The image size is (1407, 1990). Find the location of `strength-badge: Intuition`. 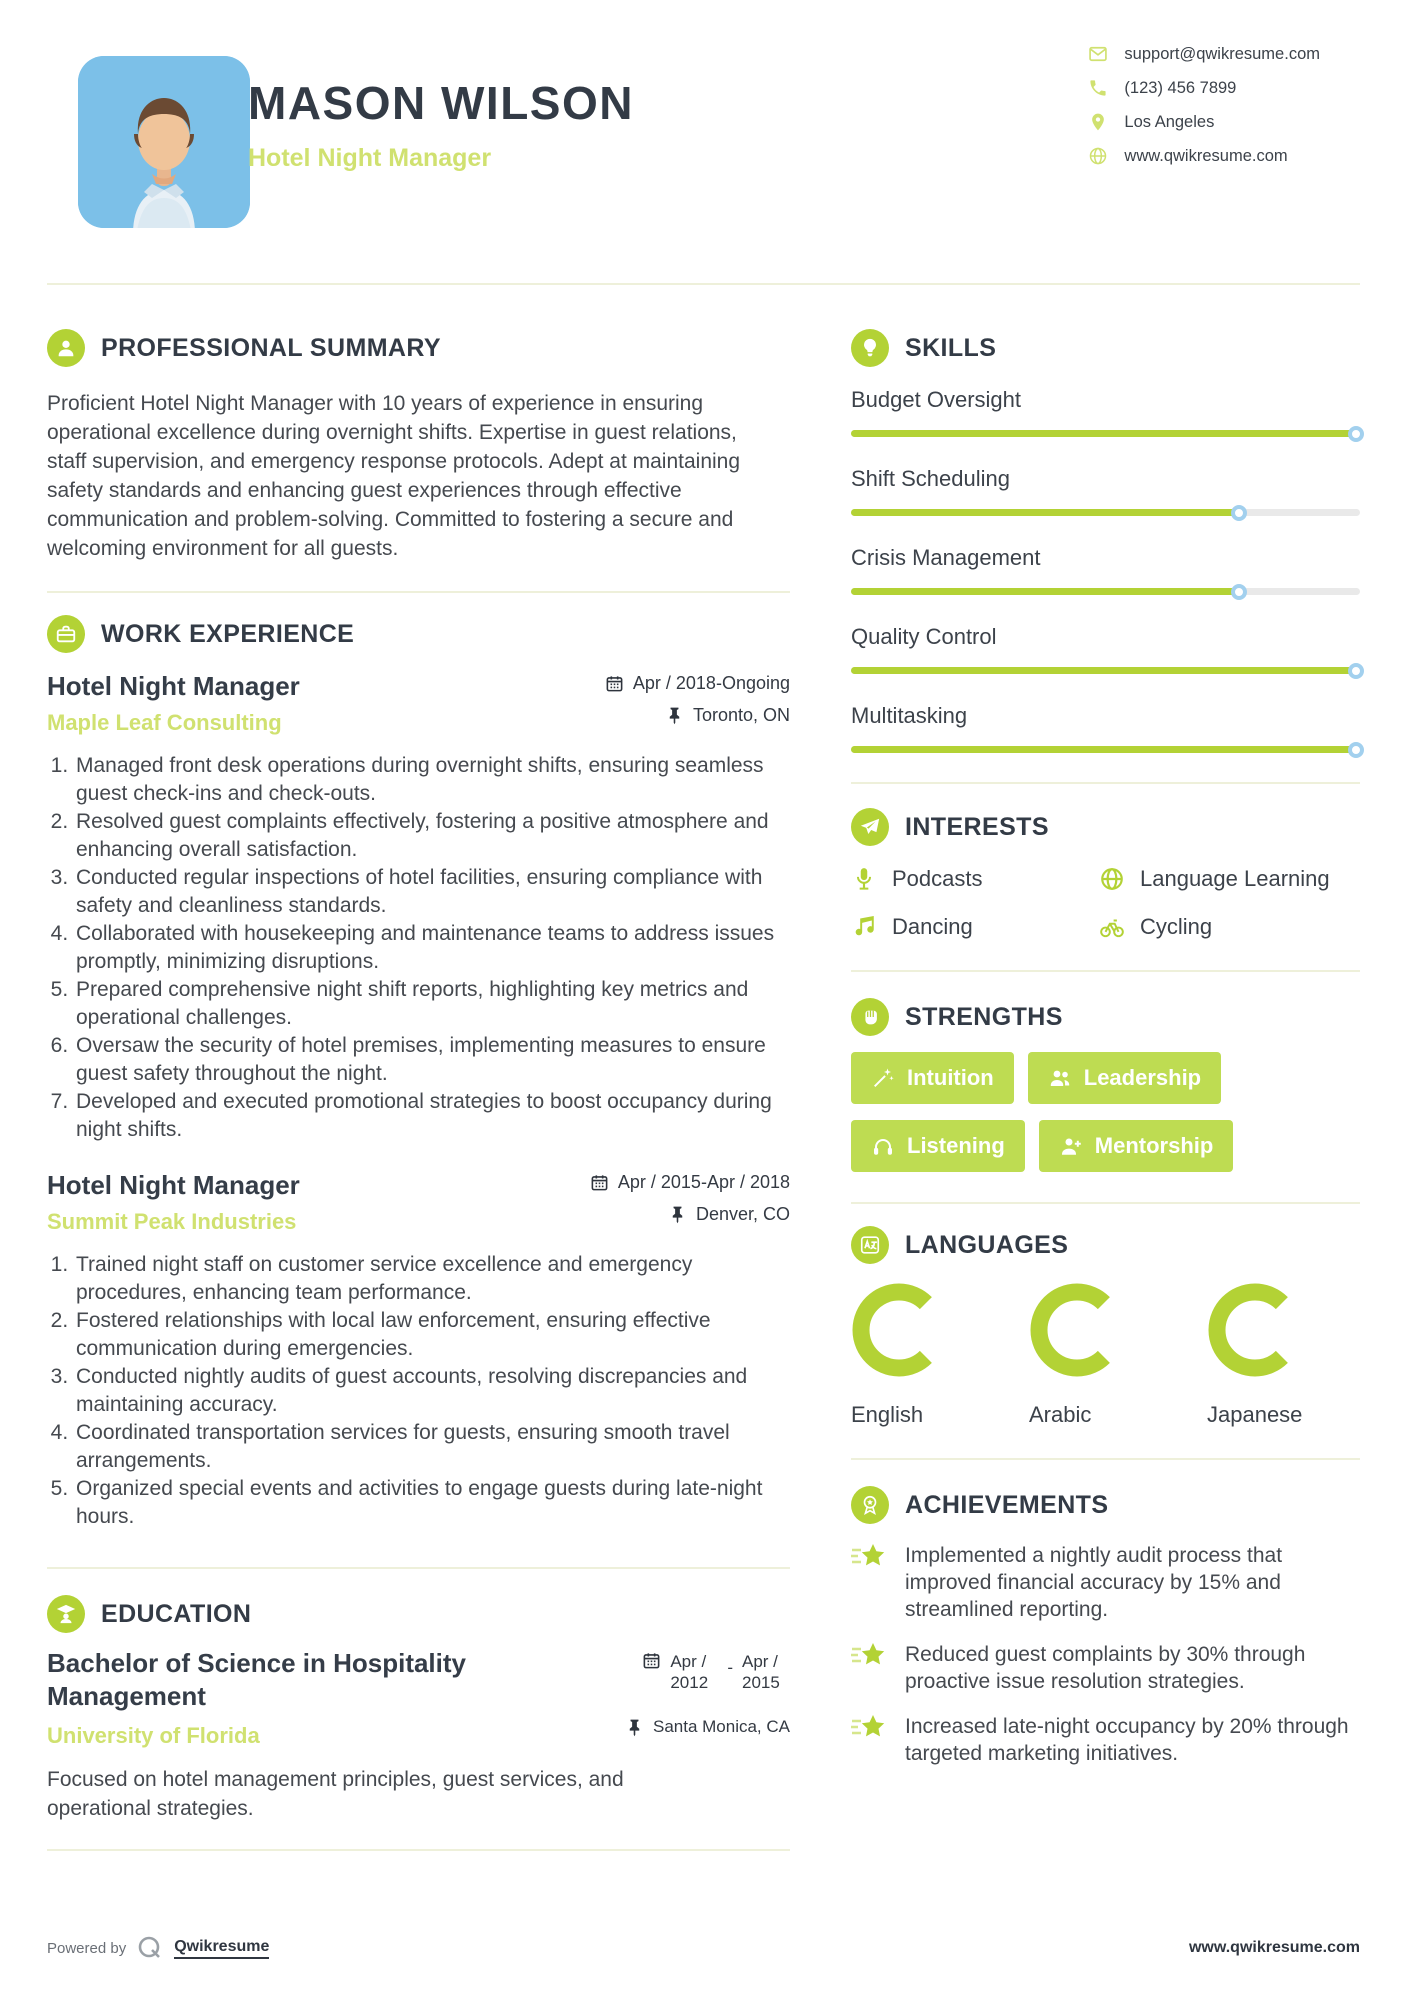

strength-badge: Intuition is located at coordinates (932, 1078).